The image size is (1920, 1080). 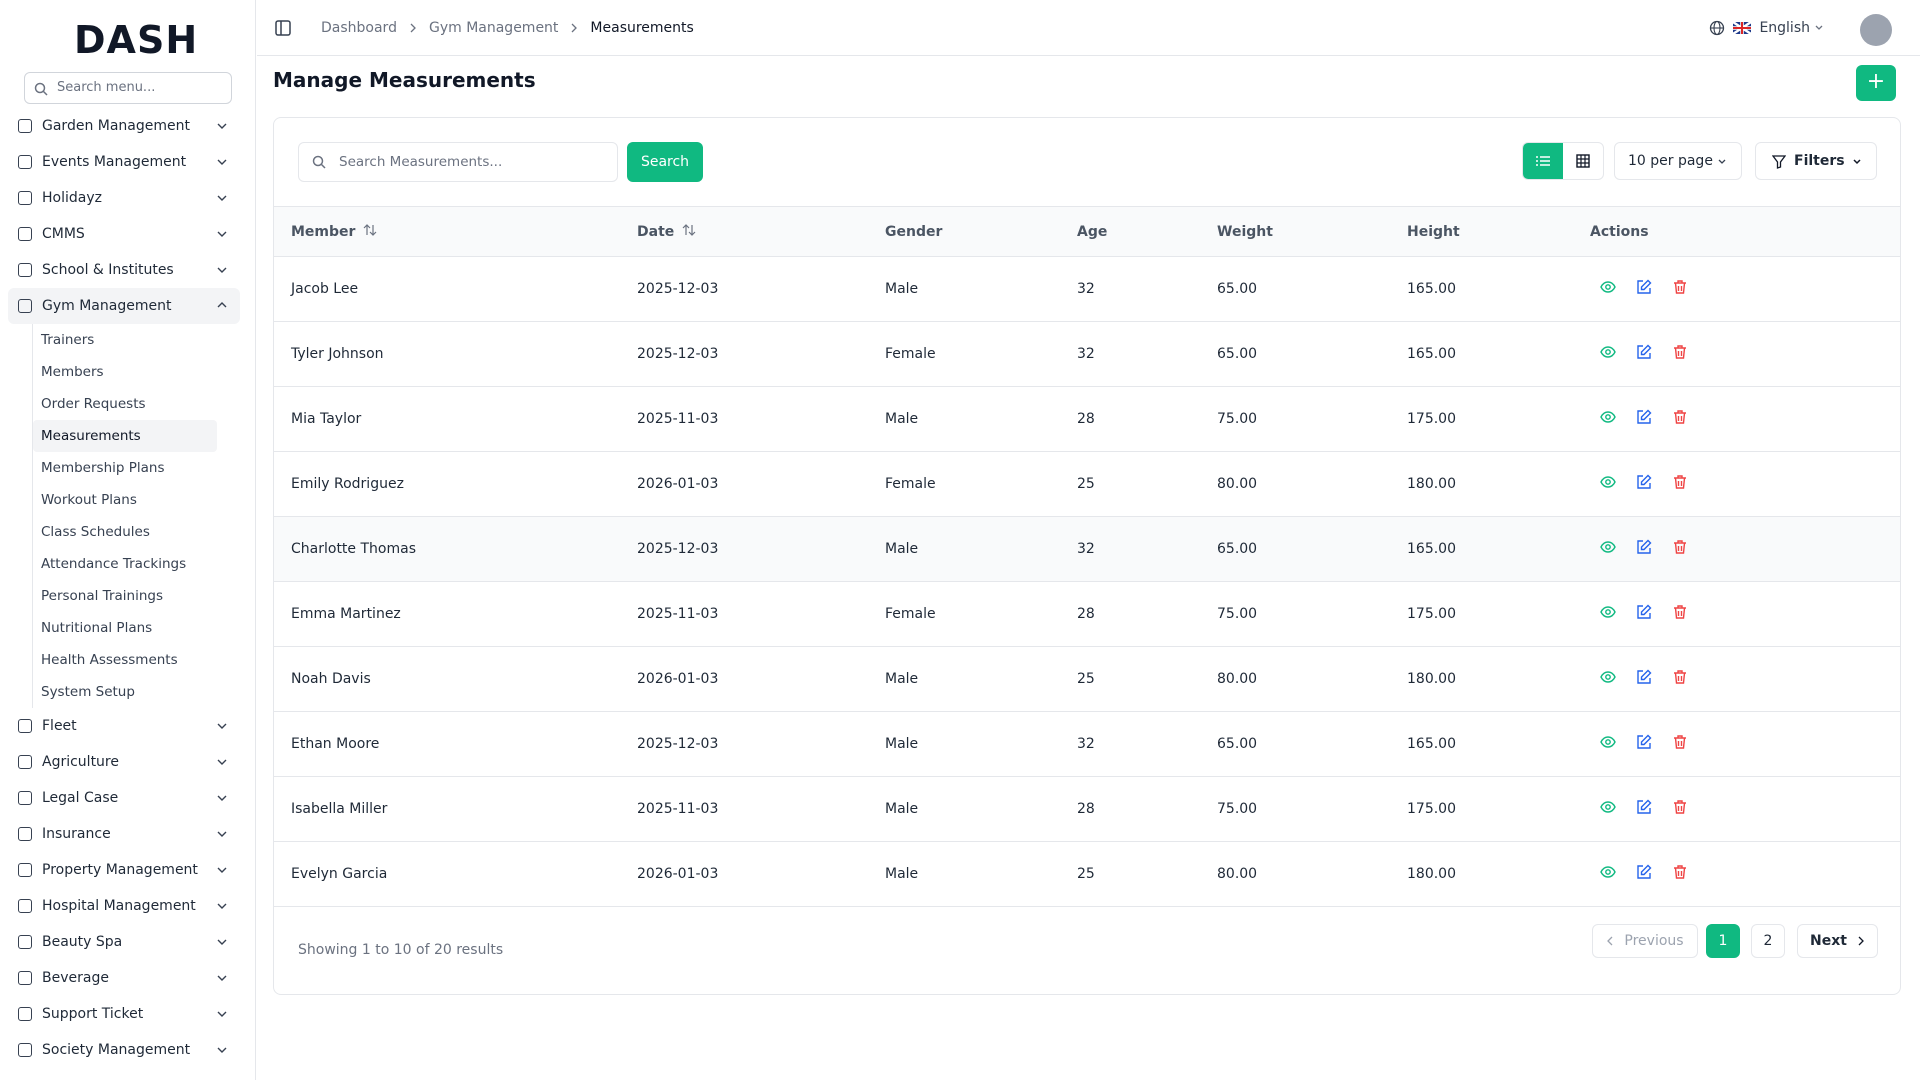 I want to click on cell: Evelyn Garcia, so click(x=339, y=874).